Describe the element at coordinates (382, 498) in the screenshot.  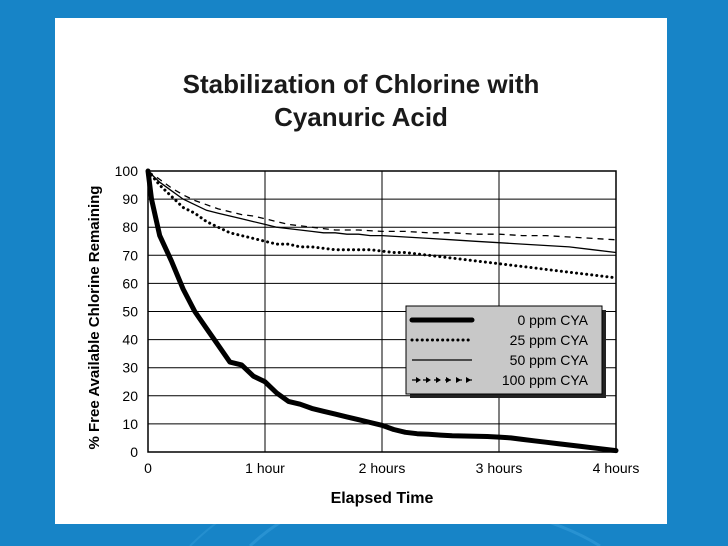
I see `x-axis-label: Elapsed Time` at that location.